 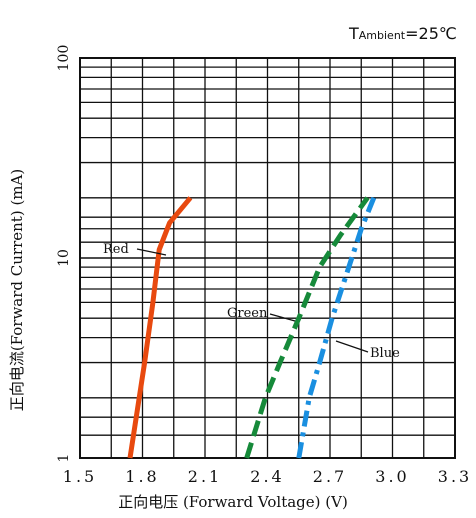 What do you see at coordinates (455, 476) in the screenshot?
I see `x-tick-label: 3.3` at bounding box center [455, 476].